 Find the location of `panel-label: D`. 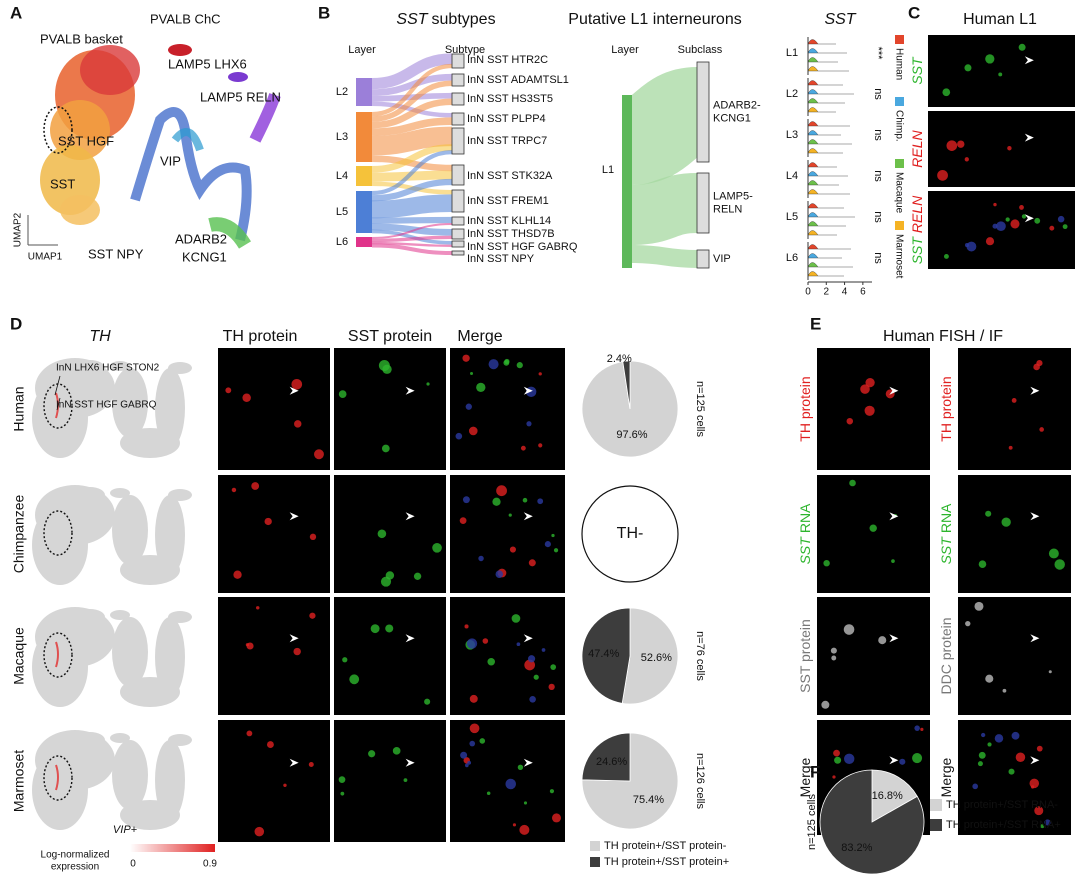

panel-label: D is located at coordinates (16, 323).